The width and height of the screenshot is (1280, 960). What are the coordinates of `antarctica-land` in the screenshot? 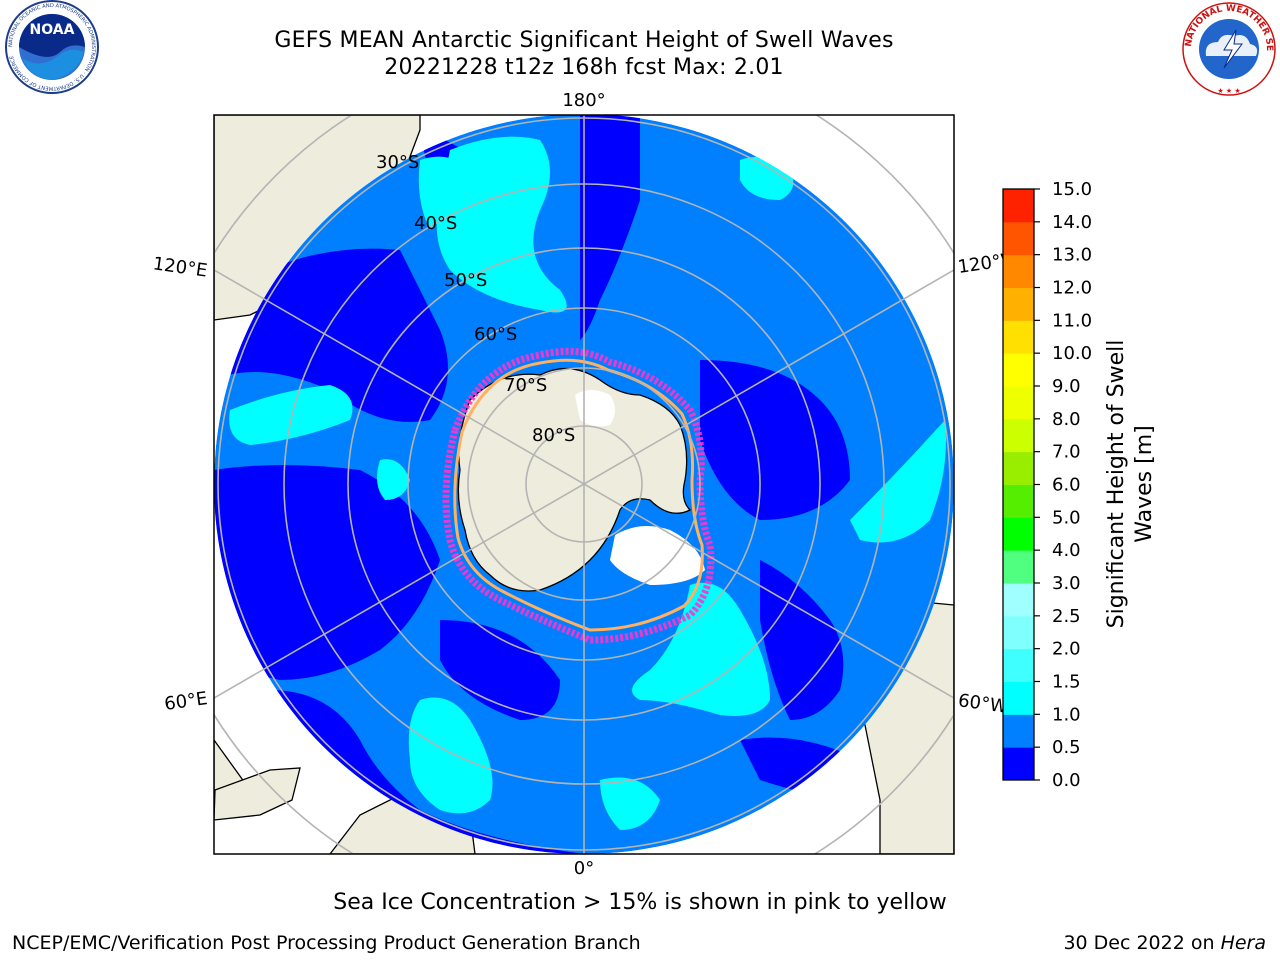 It's located at (574, 479).